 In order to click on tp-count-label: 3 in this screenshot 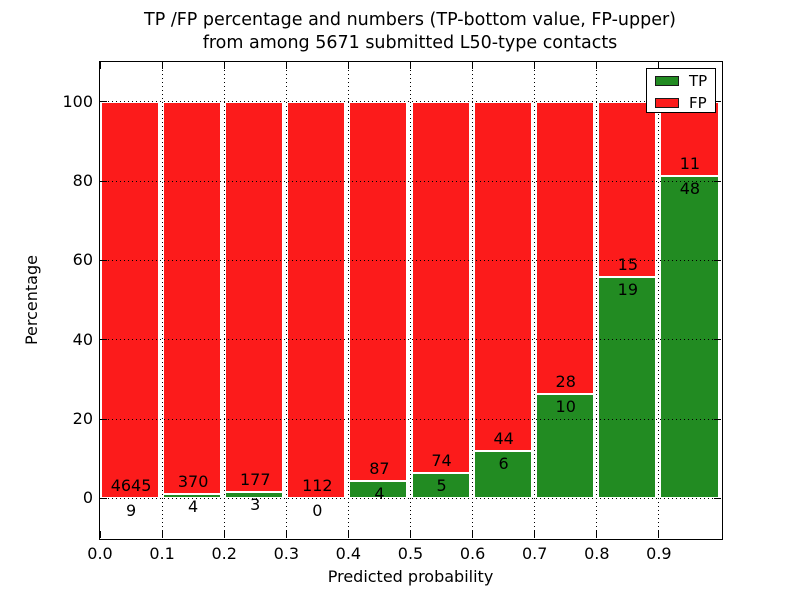, I will do `click(255, 504)`.